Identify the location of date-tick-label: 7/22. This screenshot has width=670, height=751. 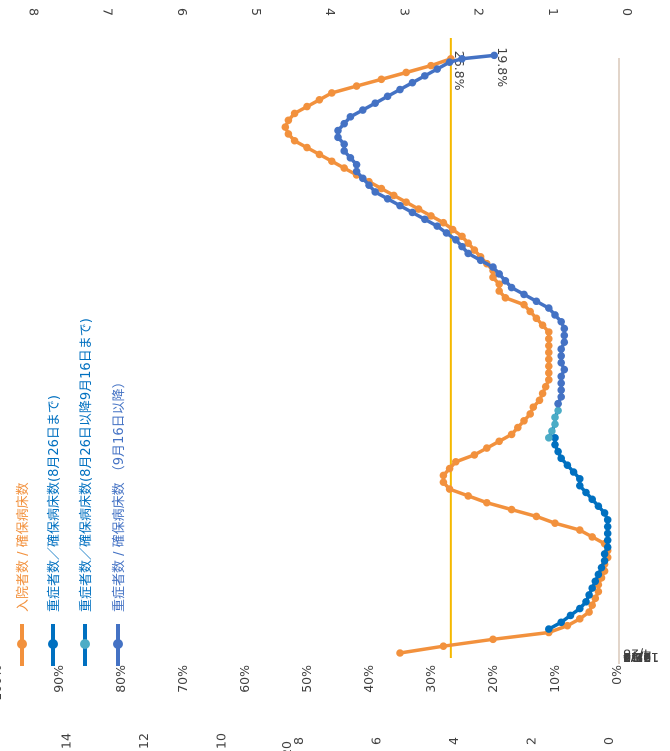
(637, 657).